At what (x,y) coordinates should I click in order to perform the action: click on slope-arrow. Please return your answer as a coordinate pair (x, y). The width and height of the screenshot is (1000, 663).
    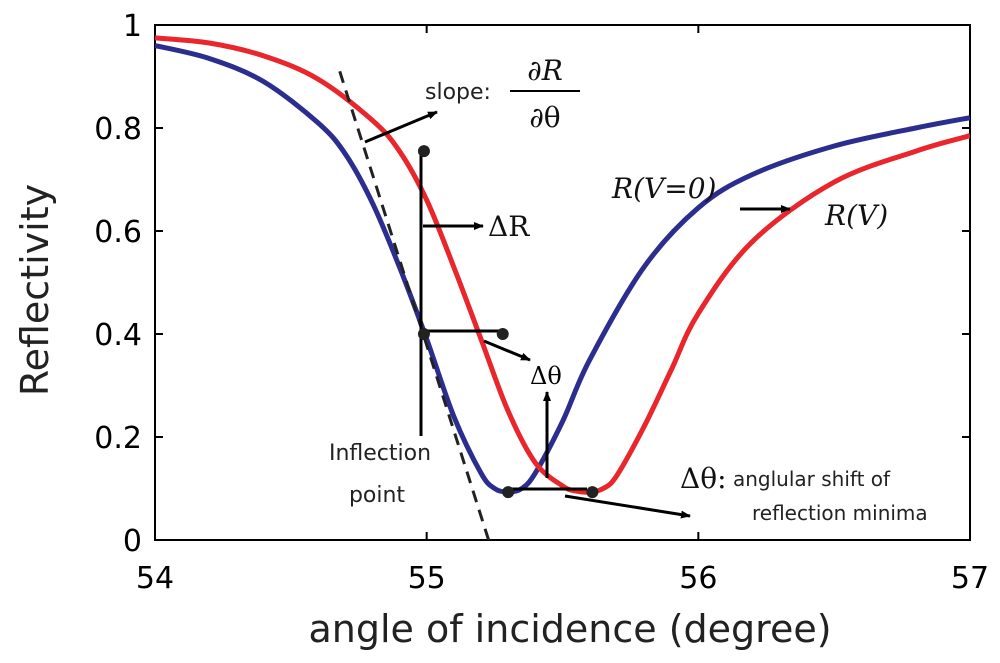
    Looking at the image, I should click on (401, 127).